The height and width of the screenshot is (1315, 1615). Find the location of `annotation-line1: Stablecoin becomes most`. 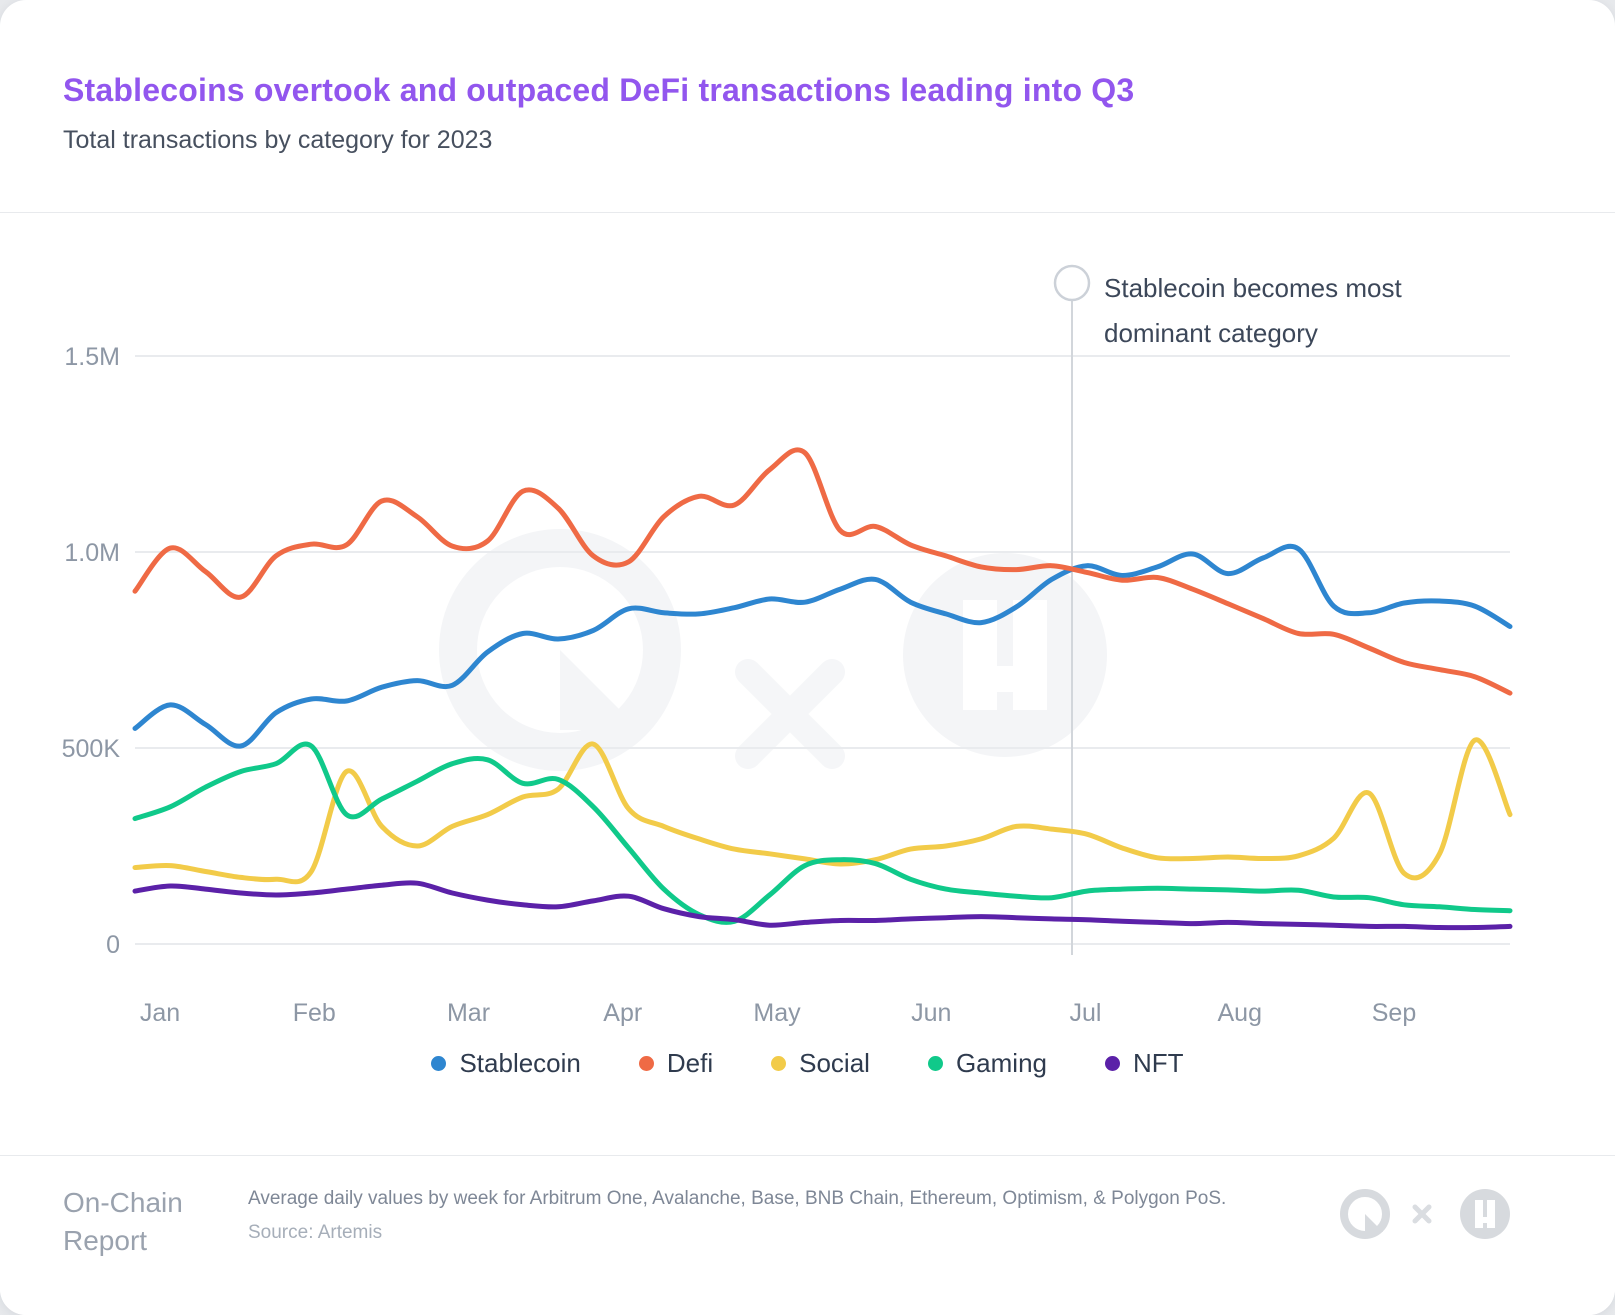

annotation-line1: Stablecoin becomes most is located at coordinates (1253, 288).